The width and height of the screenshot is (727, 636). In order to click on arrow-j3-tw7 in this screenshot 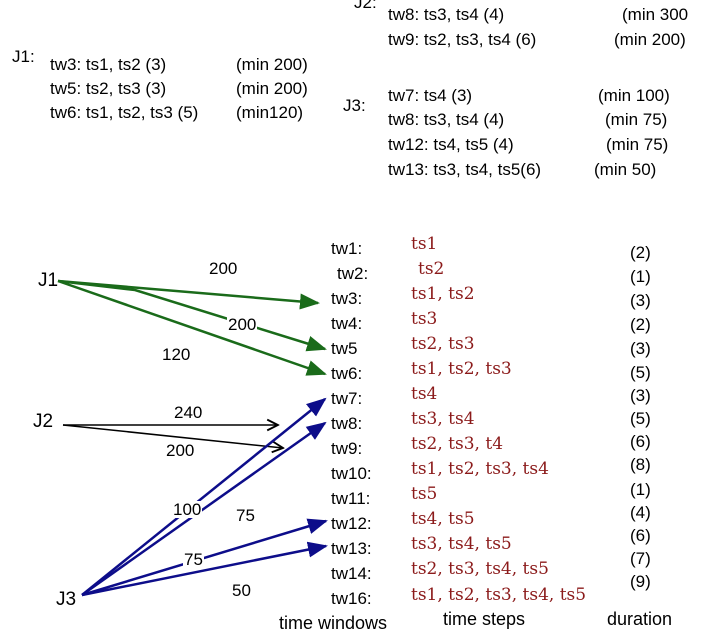, I will do `click(204, 496)`.